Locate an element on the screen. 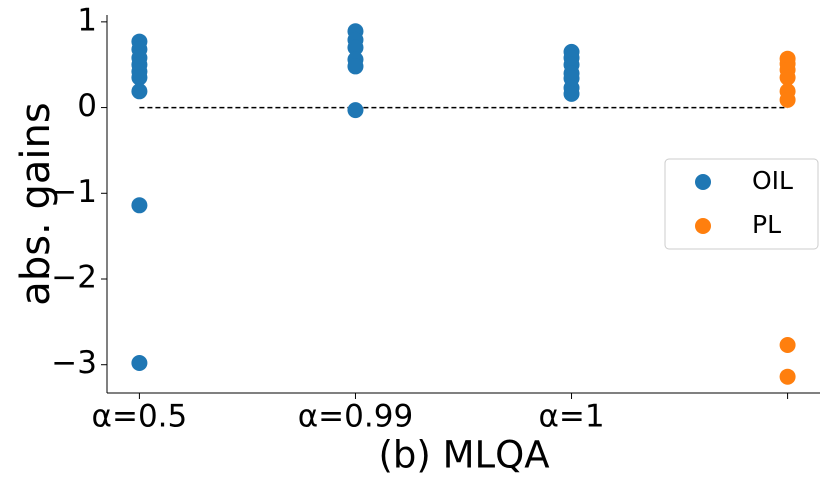  x-tick-label: α=0.5 is located at coordinates (140, 417).